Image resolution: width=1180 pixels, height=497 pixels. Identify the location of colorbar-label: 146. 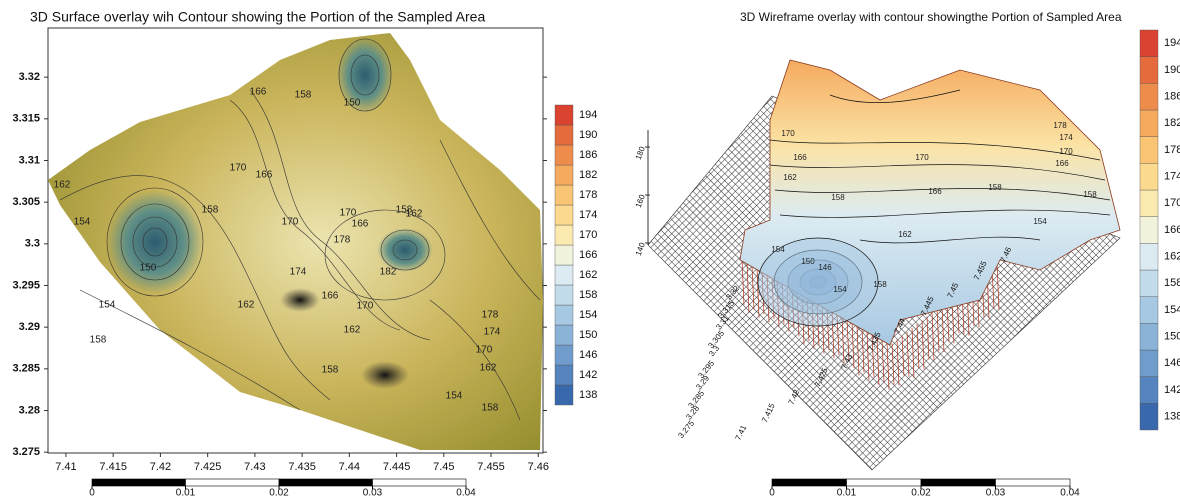
(1172, 363).